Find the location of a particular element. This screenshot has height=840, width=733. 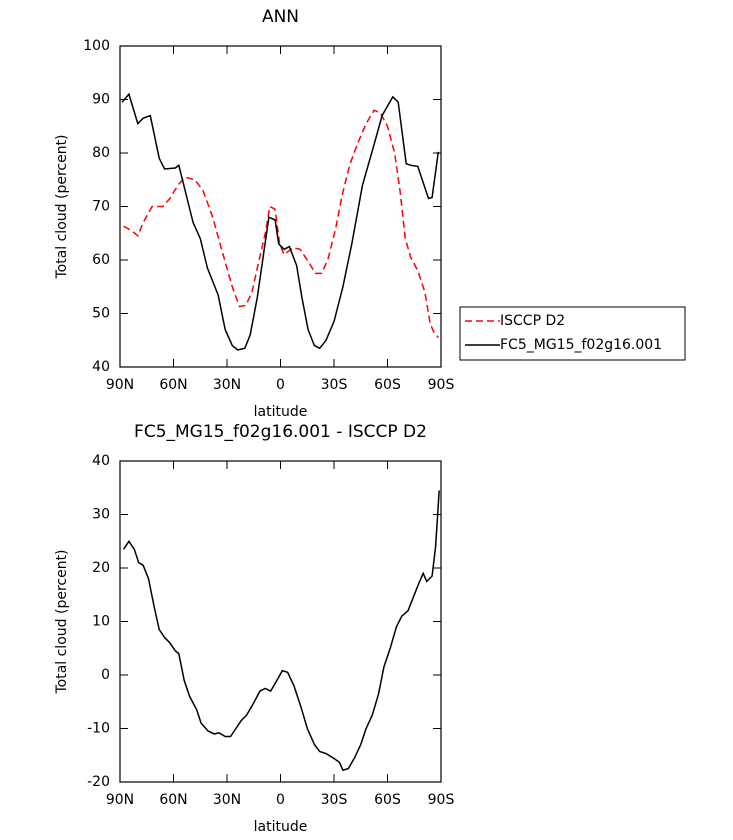

legend-label: FC5_MG15_f02g16.001 is located at coordinates (581, 345).